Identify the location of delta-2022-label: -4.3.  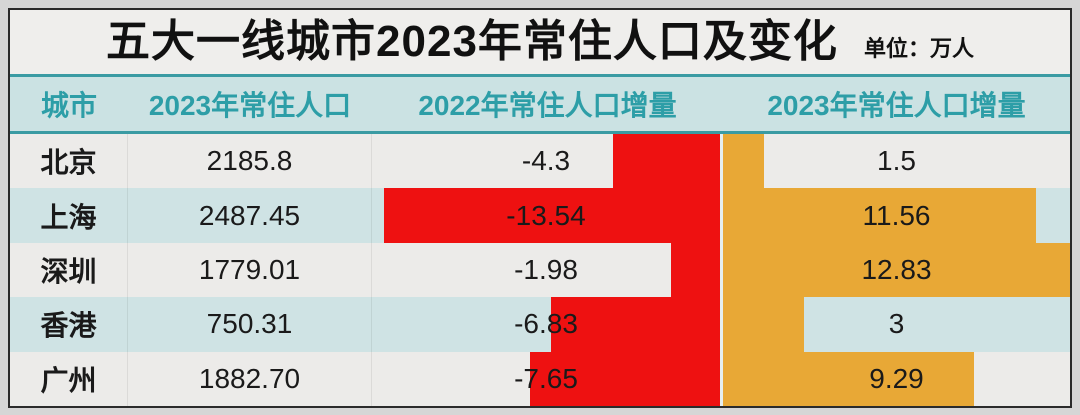
(546, 161).